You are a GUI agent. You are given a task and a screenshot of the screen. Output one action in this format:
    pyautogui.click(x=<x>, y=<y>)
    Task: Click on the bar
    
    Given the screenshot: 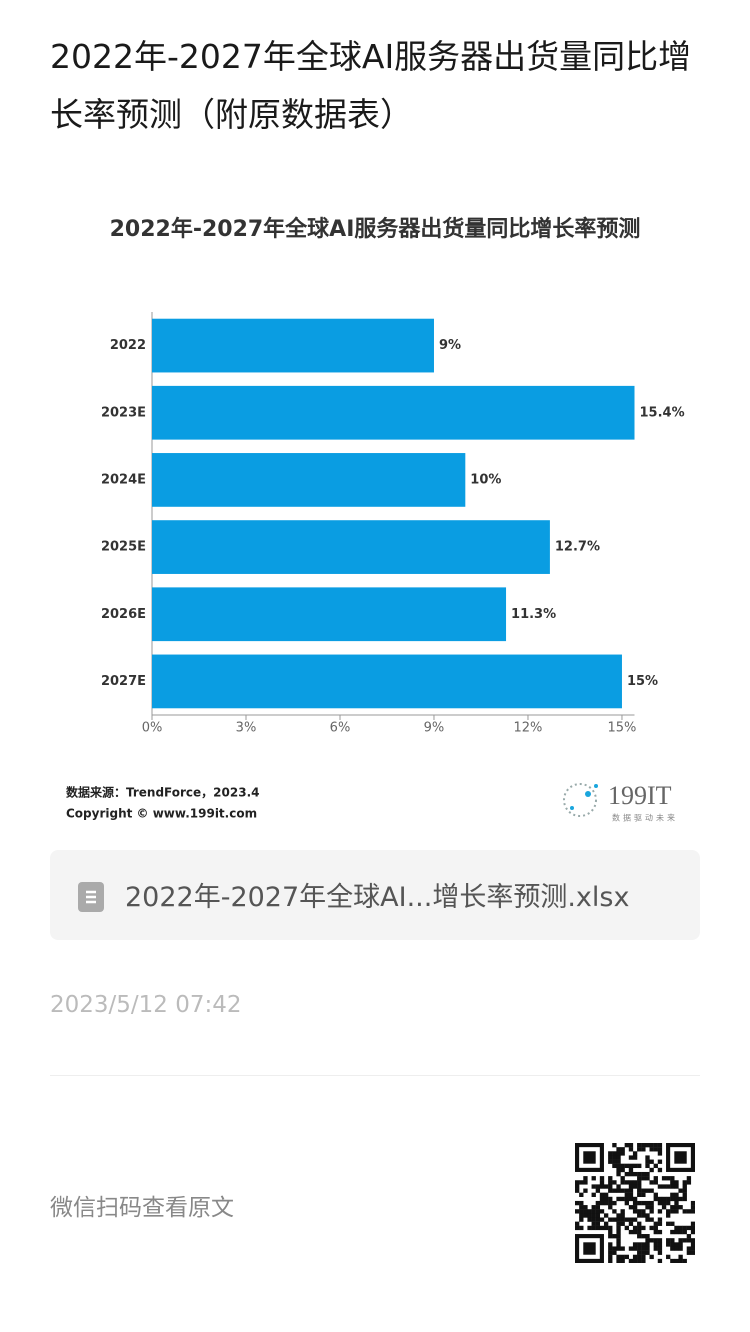 What is the action you would take?
    pyautogui.click(x=309, y=480)
    